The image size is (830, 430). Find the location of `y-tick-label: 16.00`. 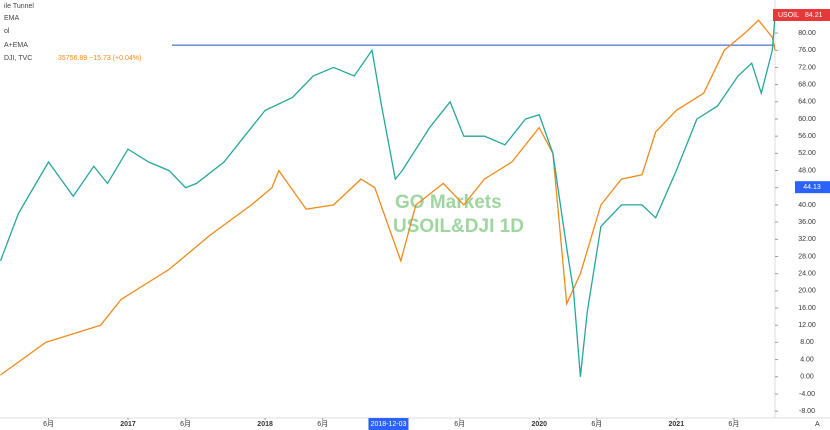

y-tick-label: 16.00 is located at coordinates (807, 308).